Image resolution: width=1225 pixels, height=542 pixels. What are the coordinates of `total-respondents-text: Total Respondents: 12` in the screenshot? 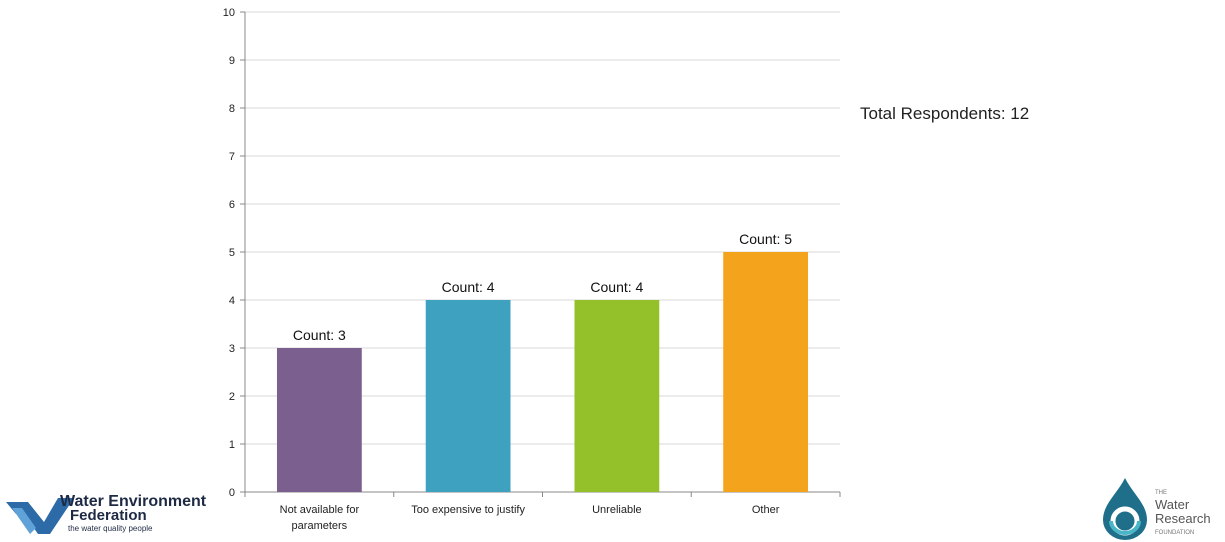 It's located at (945, 113).